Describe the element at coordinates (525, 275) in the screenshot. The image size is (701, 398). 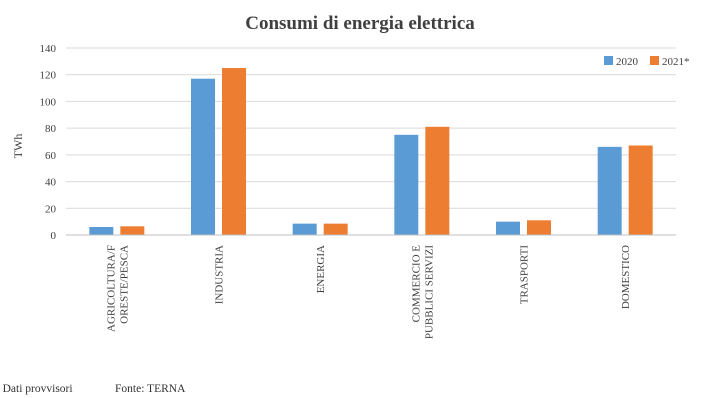
I see `x-tick-label: TRASPORTI` at that location.